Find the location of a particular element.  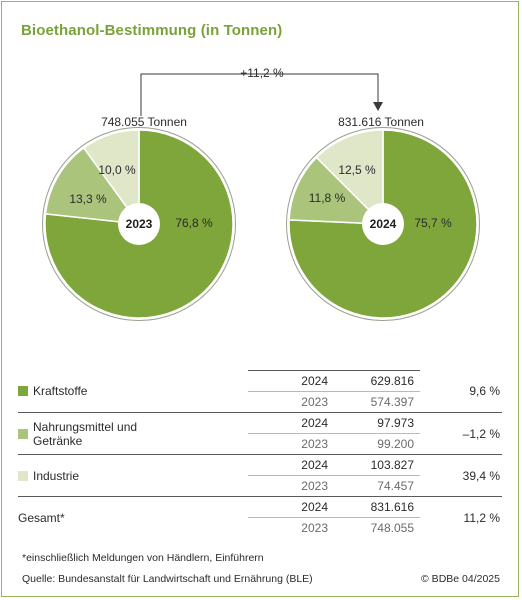

table-row: Kraftstoffe 2024 629.816 9,6 % is located at coordinates (260, 391).